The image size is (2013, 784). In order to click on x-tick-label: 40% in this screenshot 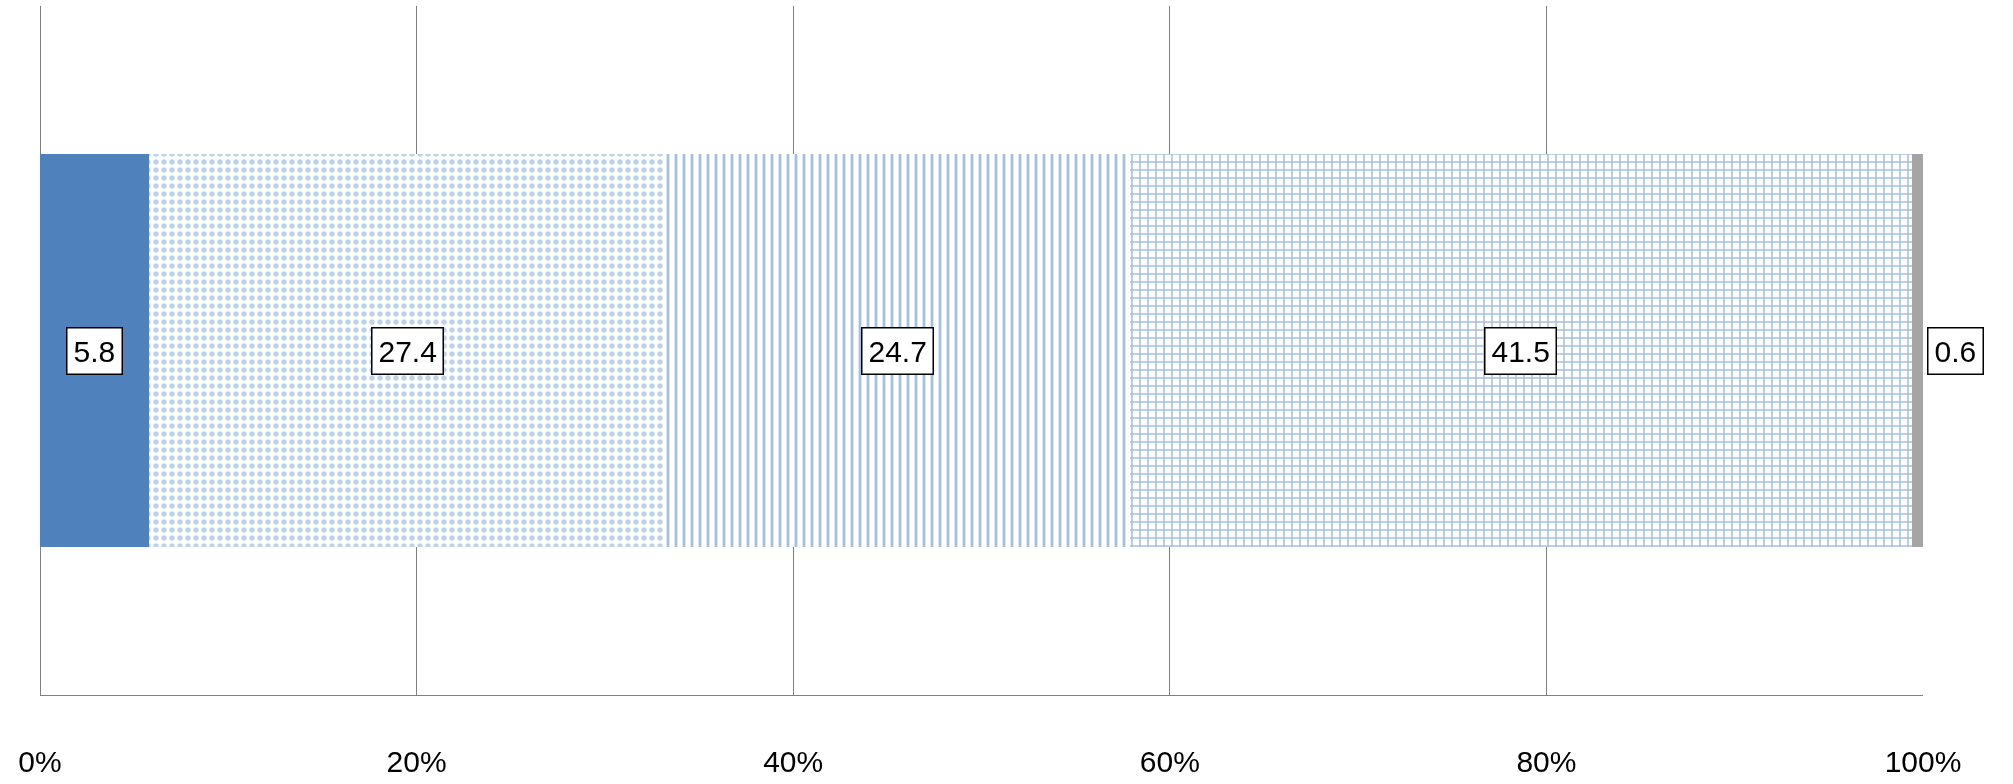, I will do `click(793, 762)`.